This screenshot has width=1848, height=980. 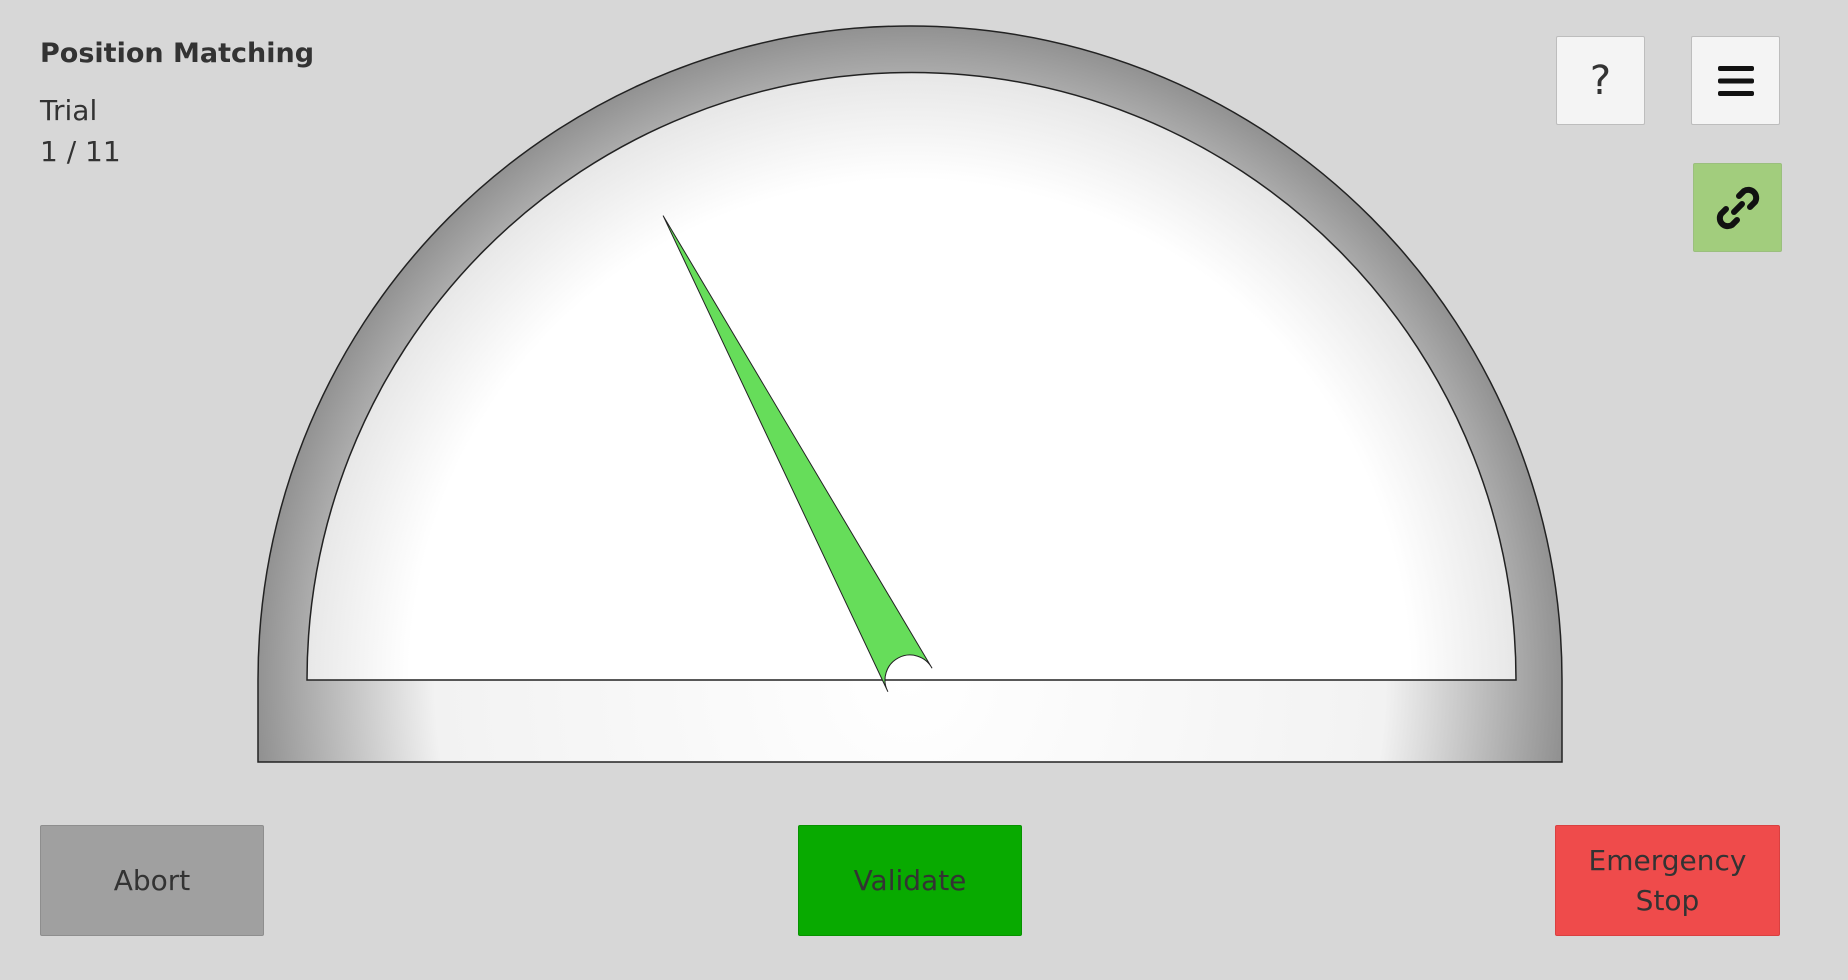 I want to click on trial-counter: 1 / 11, so click(x=80, y=151).